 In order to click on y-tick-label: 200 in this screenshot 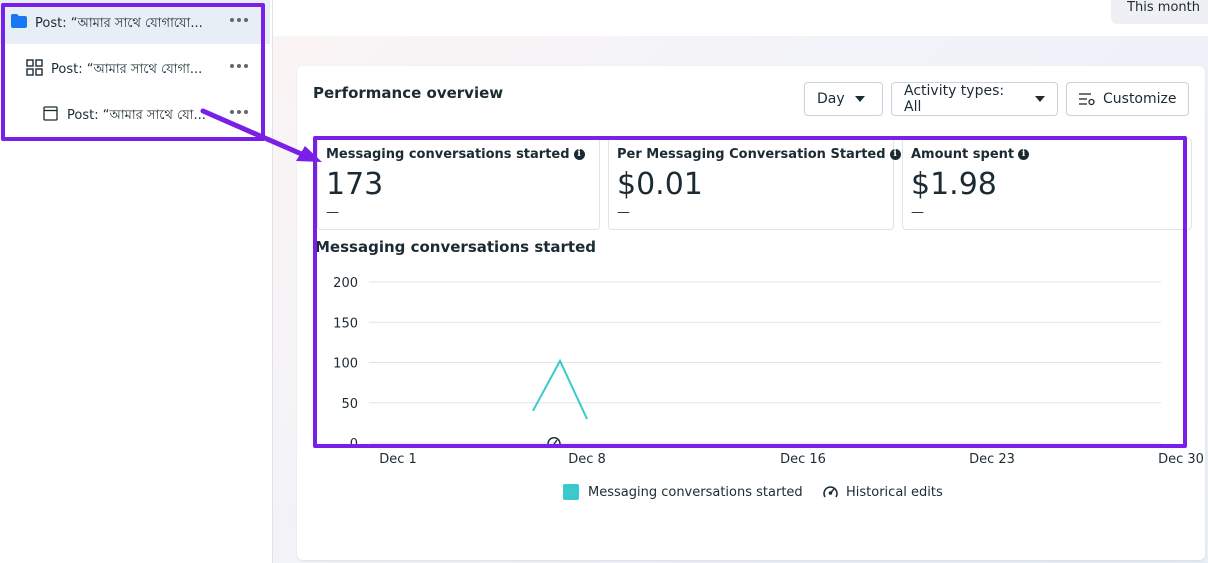, I will do `click(345, 283)`.